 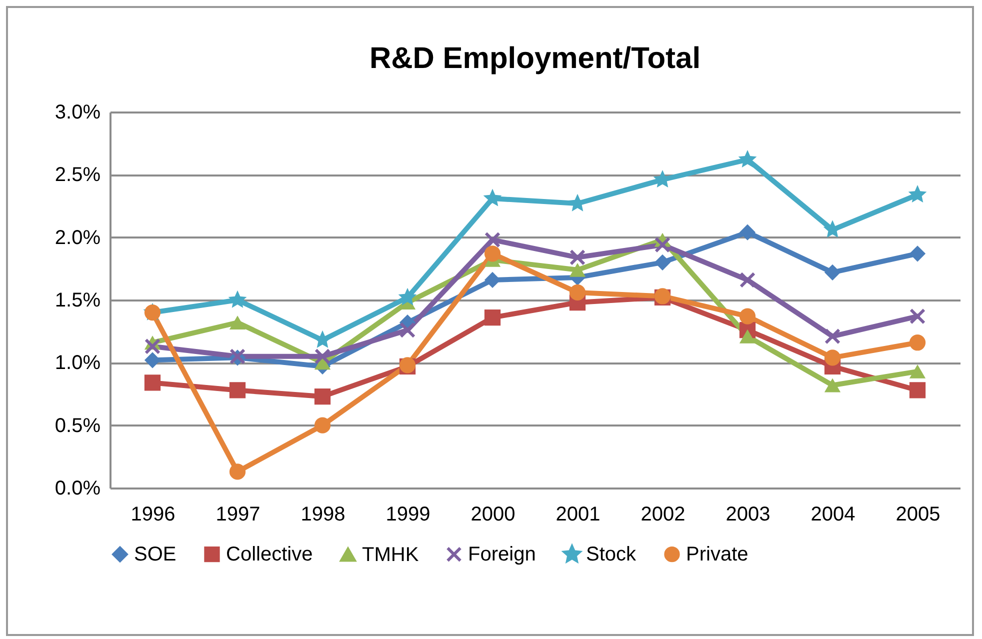 I want to click on x-tick-label: 1996, so click(x=153, y=515).